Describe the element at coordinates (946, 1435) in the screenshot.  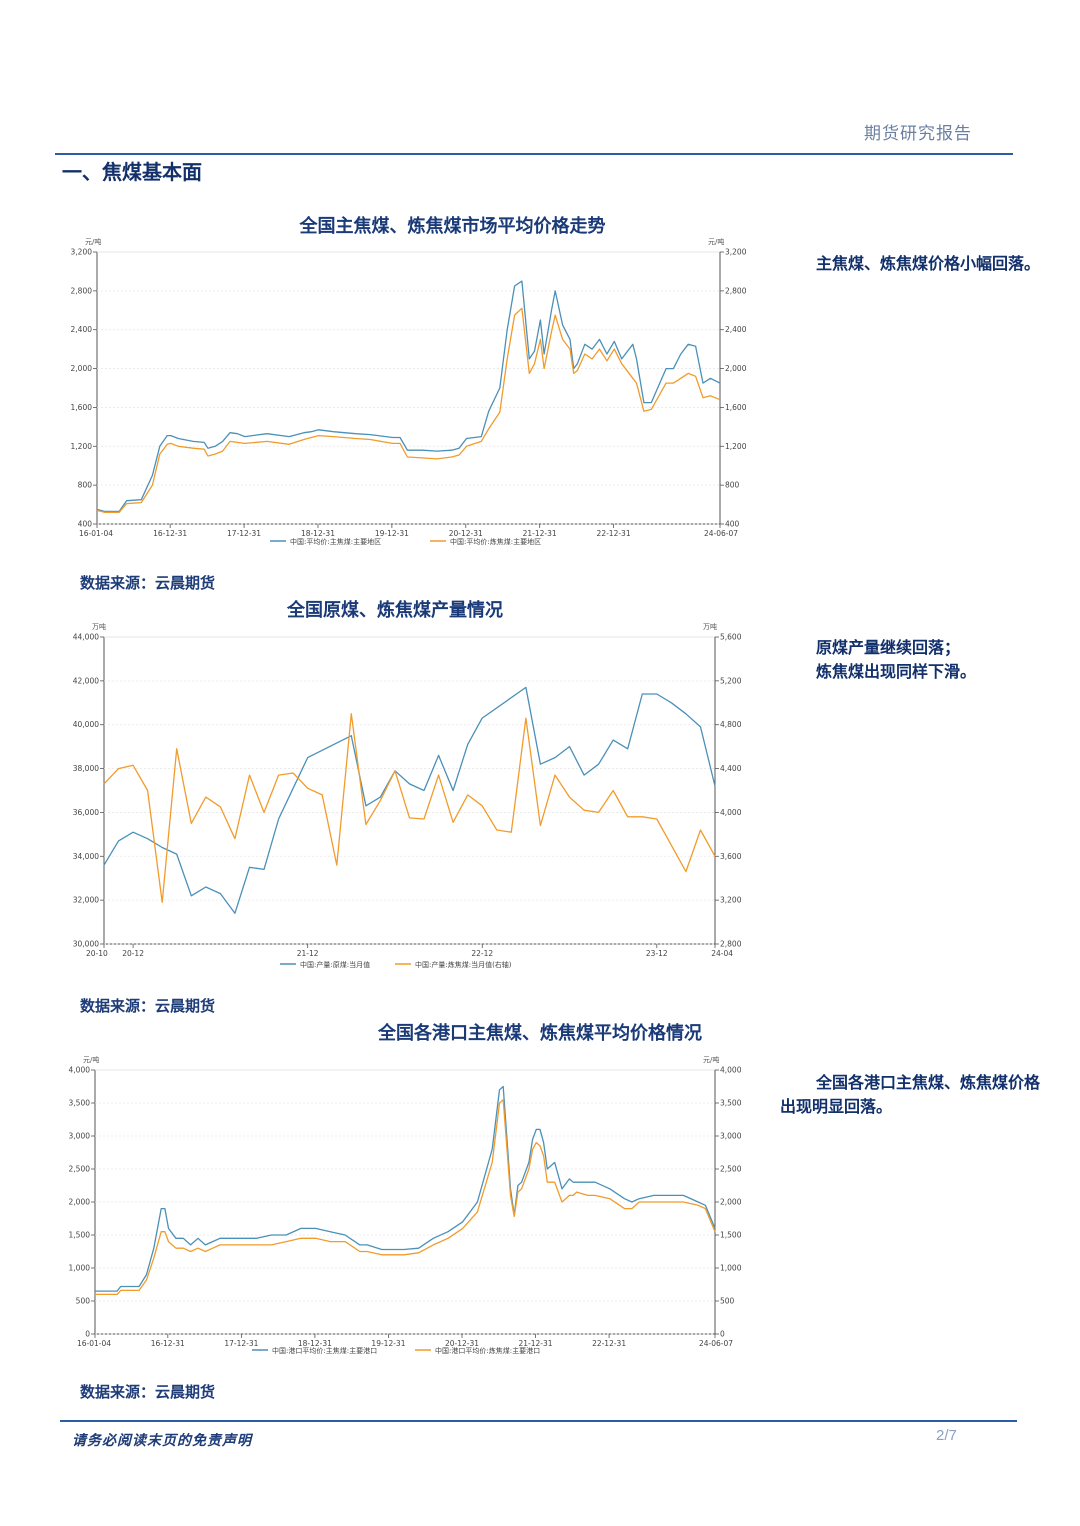
I see `page-number: 2/7` at that location.